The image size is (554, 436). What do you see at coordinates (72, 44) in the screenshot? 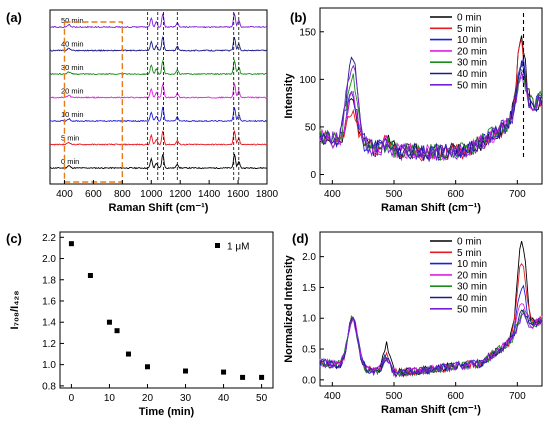
I see `series-label-a: 40 min` at bounding box center [72, 44].